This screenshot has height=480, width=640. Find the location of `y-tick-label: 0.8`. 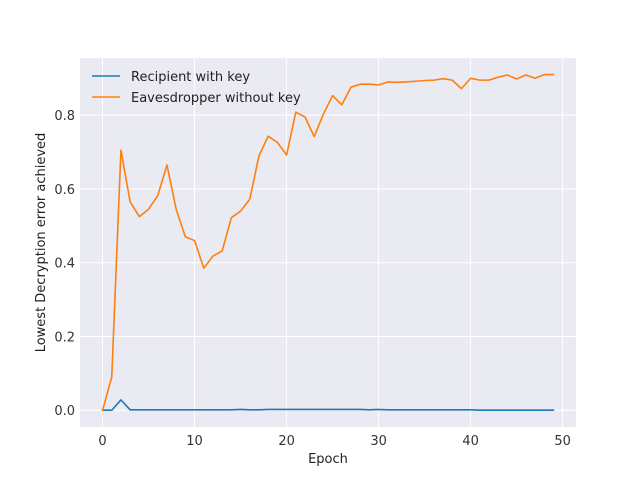

y-tick-label: 0.8 is located at coordinates (64, 116).